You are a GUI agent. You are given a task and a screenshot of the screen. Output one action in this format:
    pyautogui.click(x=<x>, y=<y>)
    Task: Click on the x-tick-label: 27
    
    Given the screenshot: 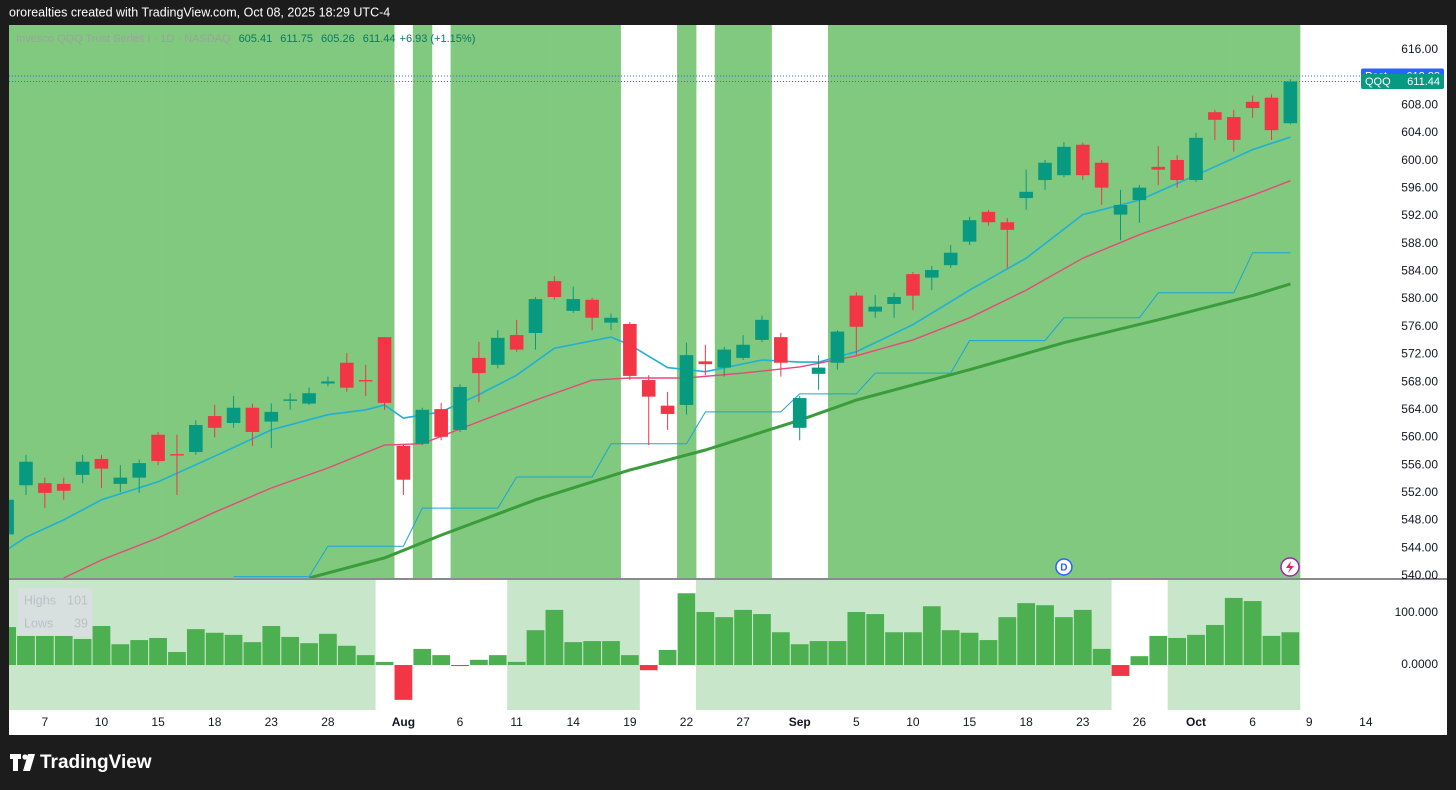 What is the action you would take?
    pyautogui.click(x=743, y=722)
    